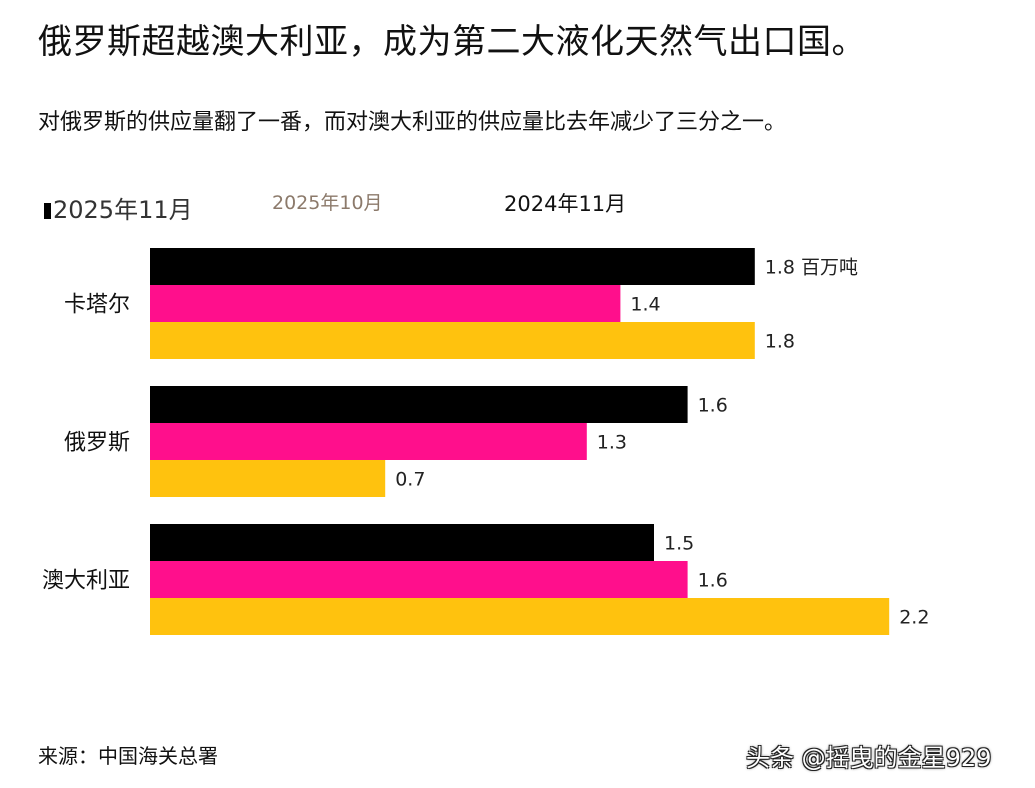  I want to click on chart-subtitle: 对俄罗斯的供应量翻了一番，而对澳大利亚的供应量比去年减少了三分之一。, so click(412, 122).